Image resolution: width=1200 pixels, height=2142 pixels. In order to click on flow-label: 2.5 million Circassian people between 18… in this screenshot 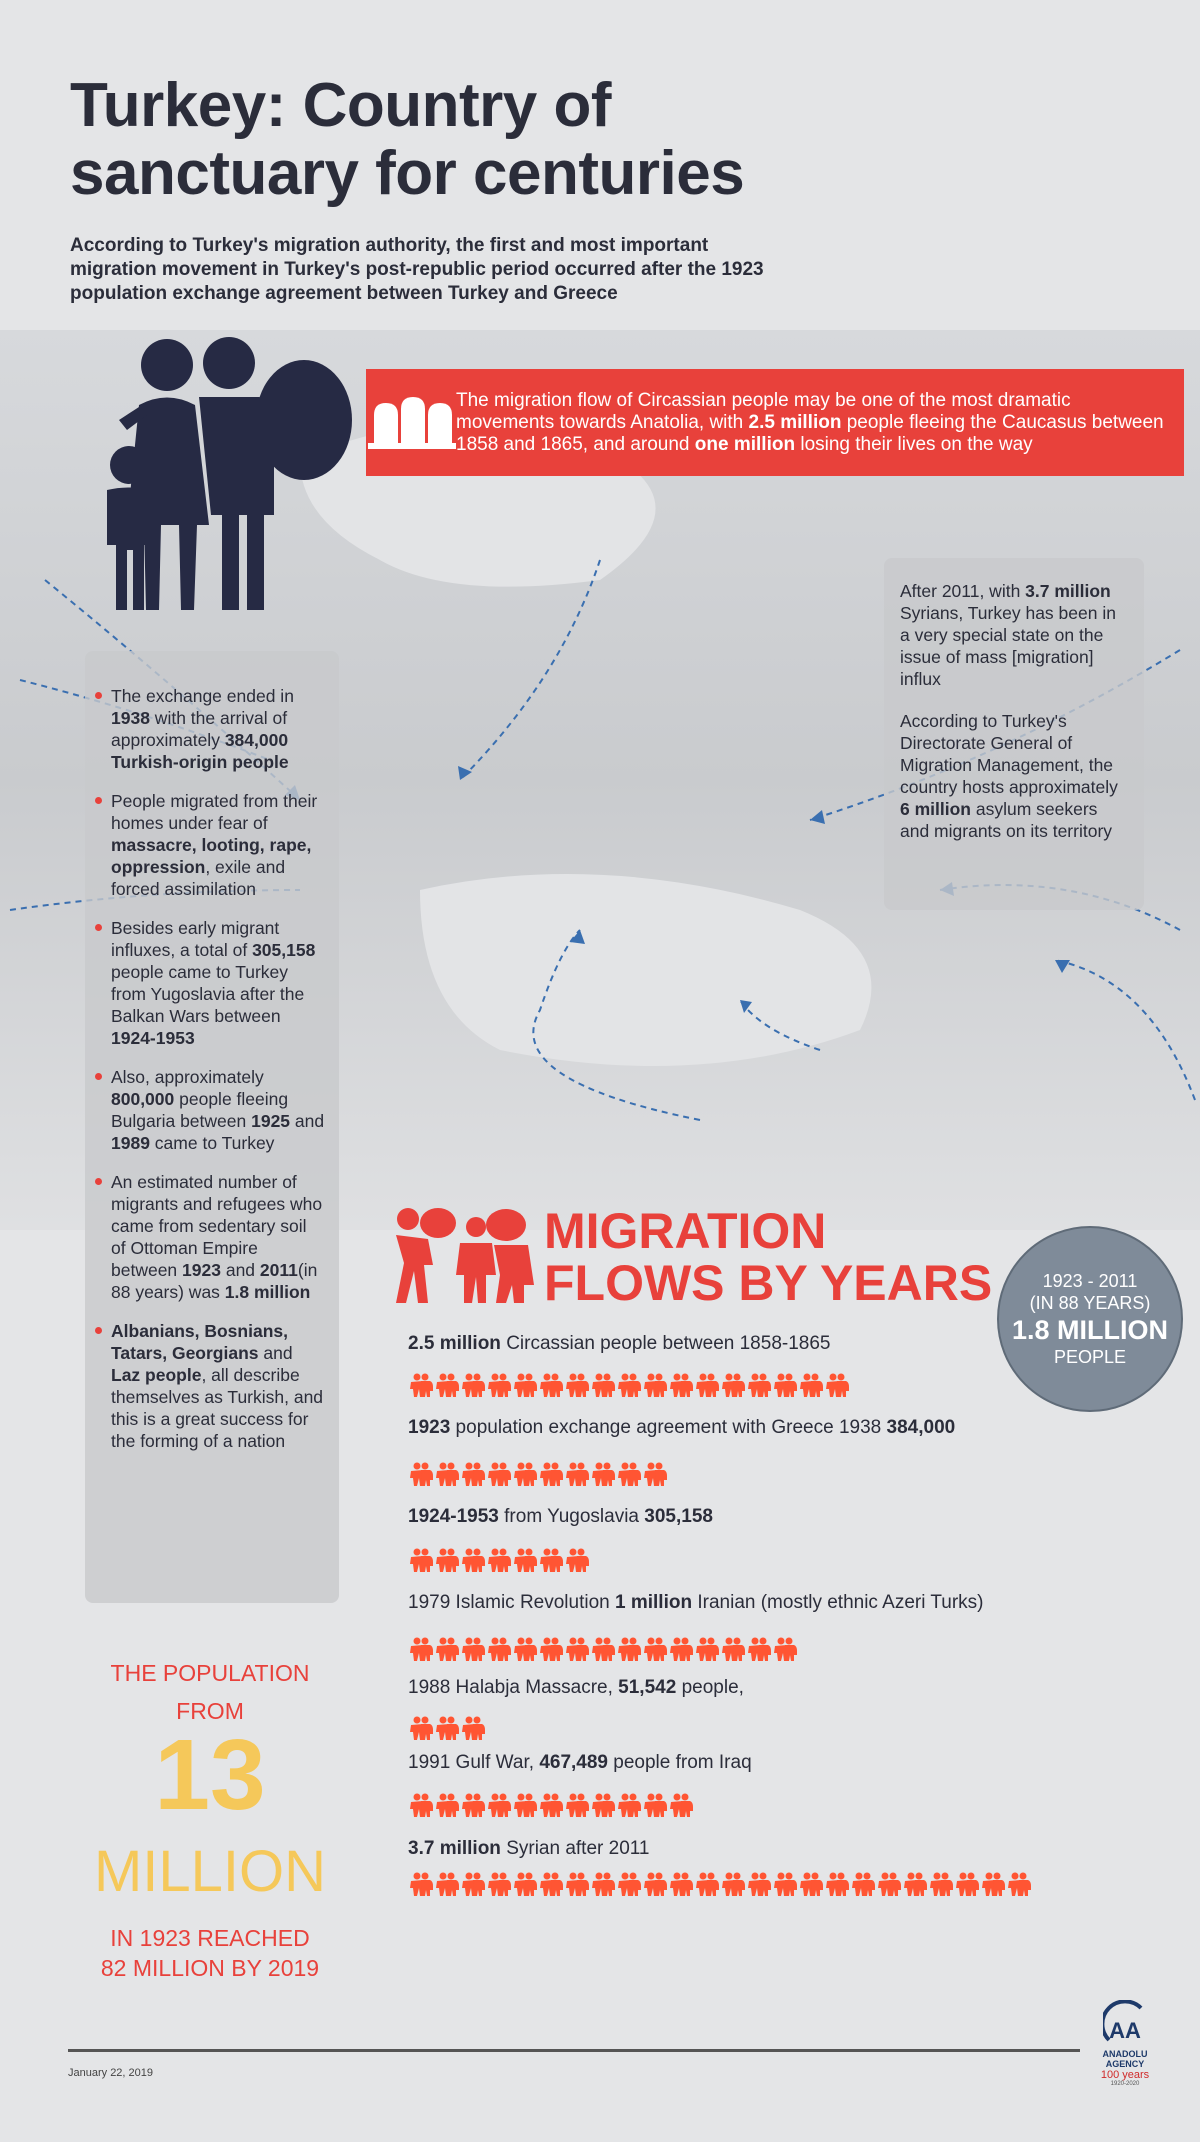, I will do `click(619, 1344)`.